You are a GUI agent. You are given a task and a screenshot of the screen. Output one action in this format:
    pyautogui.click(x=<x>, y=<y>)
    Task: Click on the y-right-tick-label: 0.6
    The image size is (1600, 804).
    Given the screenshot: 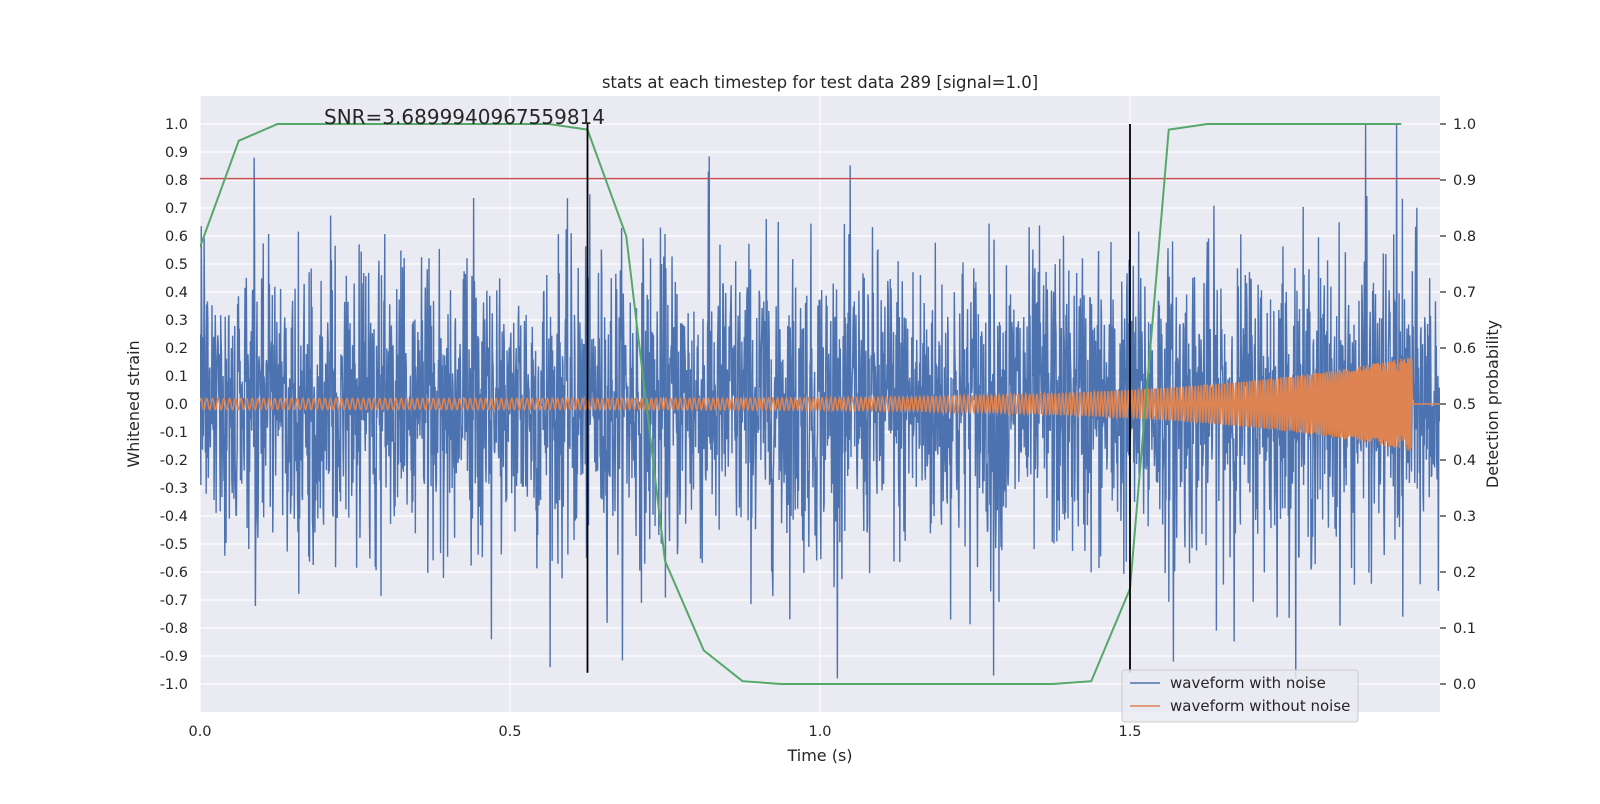 What is the action you would take?
    pyautogui.click(x=1464, y=349)
    